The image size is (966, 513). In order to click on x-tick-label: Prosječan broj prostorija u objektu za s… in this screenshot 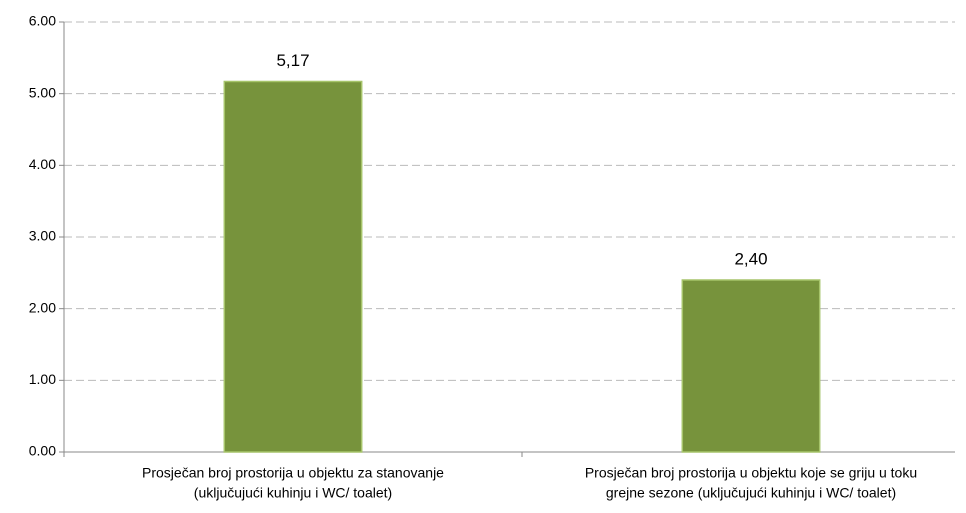, I will do `click(293, 473)`.